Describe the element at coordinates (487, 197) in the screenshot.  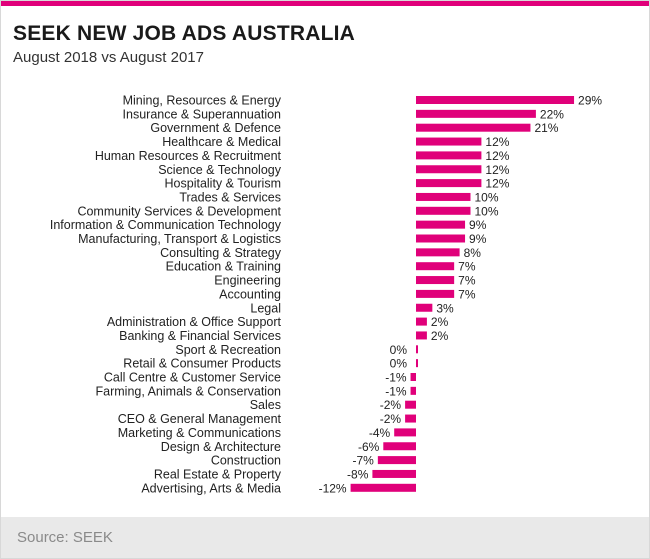
I see `value-label-trades-and-services: 10%` at that location.